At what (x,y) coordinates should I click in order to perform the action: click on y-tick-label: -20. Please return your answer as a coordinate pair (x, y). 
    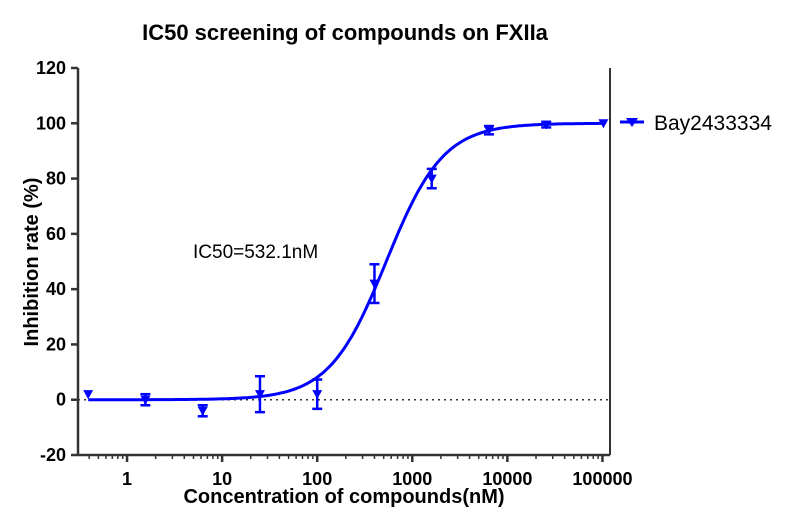
    Looking at the image, I should click on (53, 455).